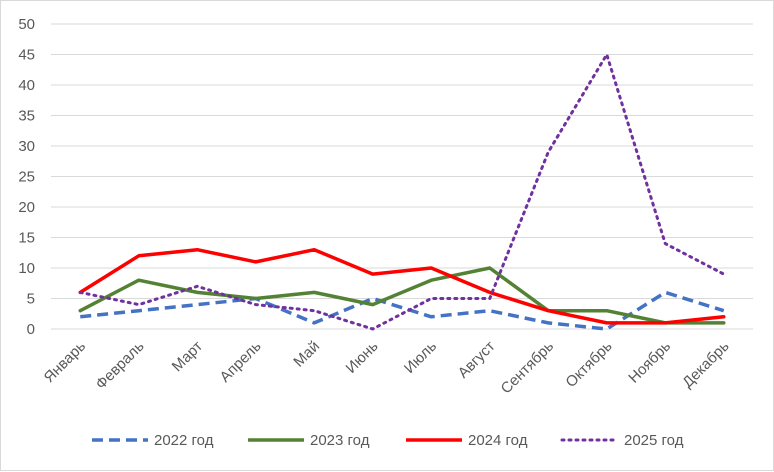 The height and width of the screenshot is (472, 774). What do you see at coordinates (26, 116) in the screenshot?
I see `y-tick-label: 35` at bounding box center [26, 116].